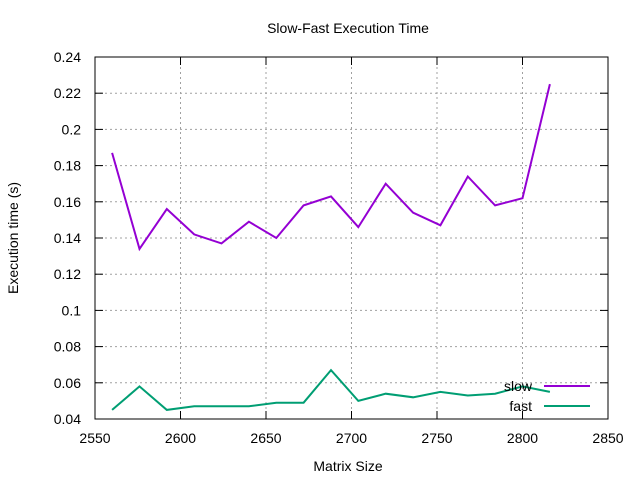  Describe the element at coordinates (67, 238) in the screenshot. I see `y-tick-label: 0.14` at that location.